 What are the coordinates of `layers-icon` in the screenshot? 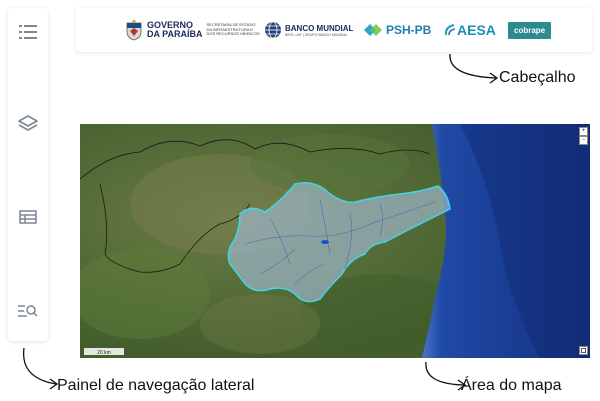 It's located at (28, 123).